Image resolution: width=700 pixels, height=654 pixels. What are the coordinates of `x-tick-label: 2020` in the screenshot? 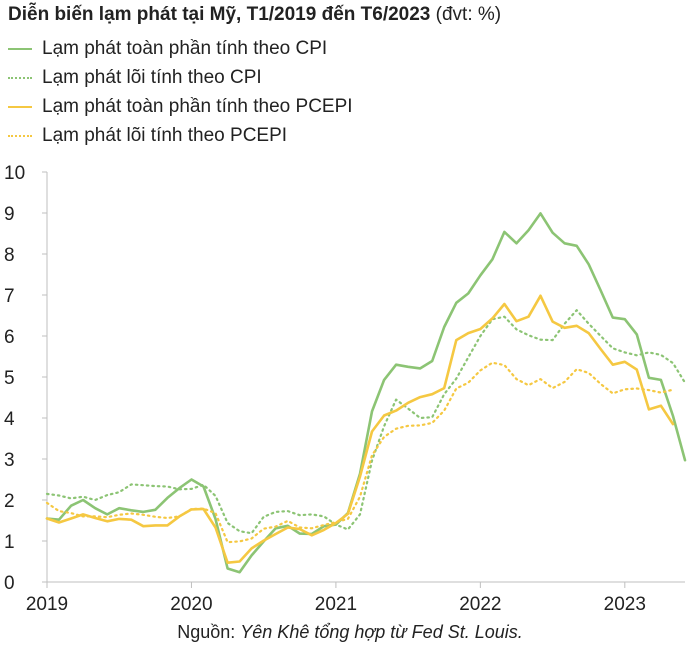 It's located at (191, 604).